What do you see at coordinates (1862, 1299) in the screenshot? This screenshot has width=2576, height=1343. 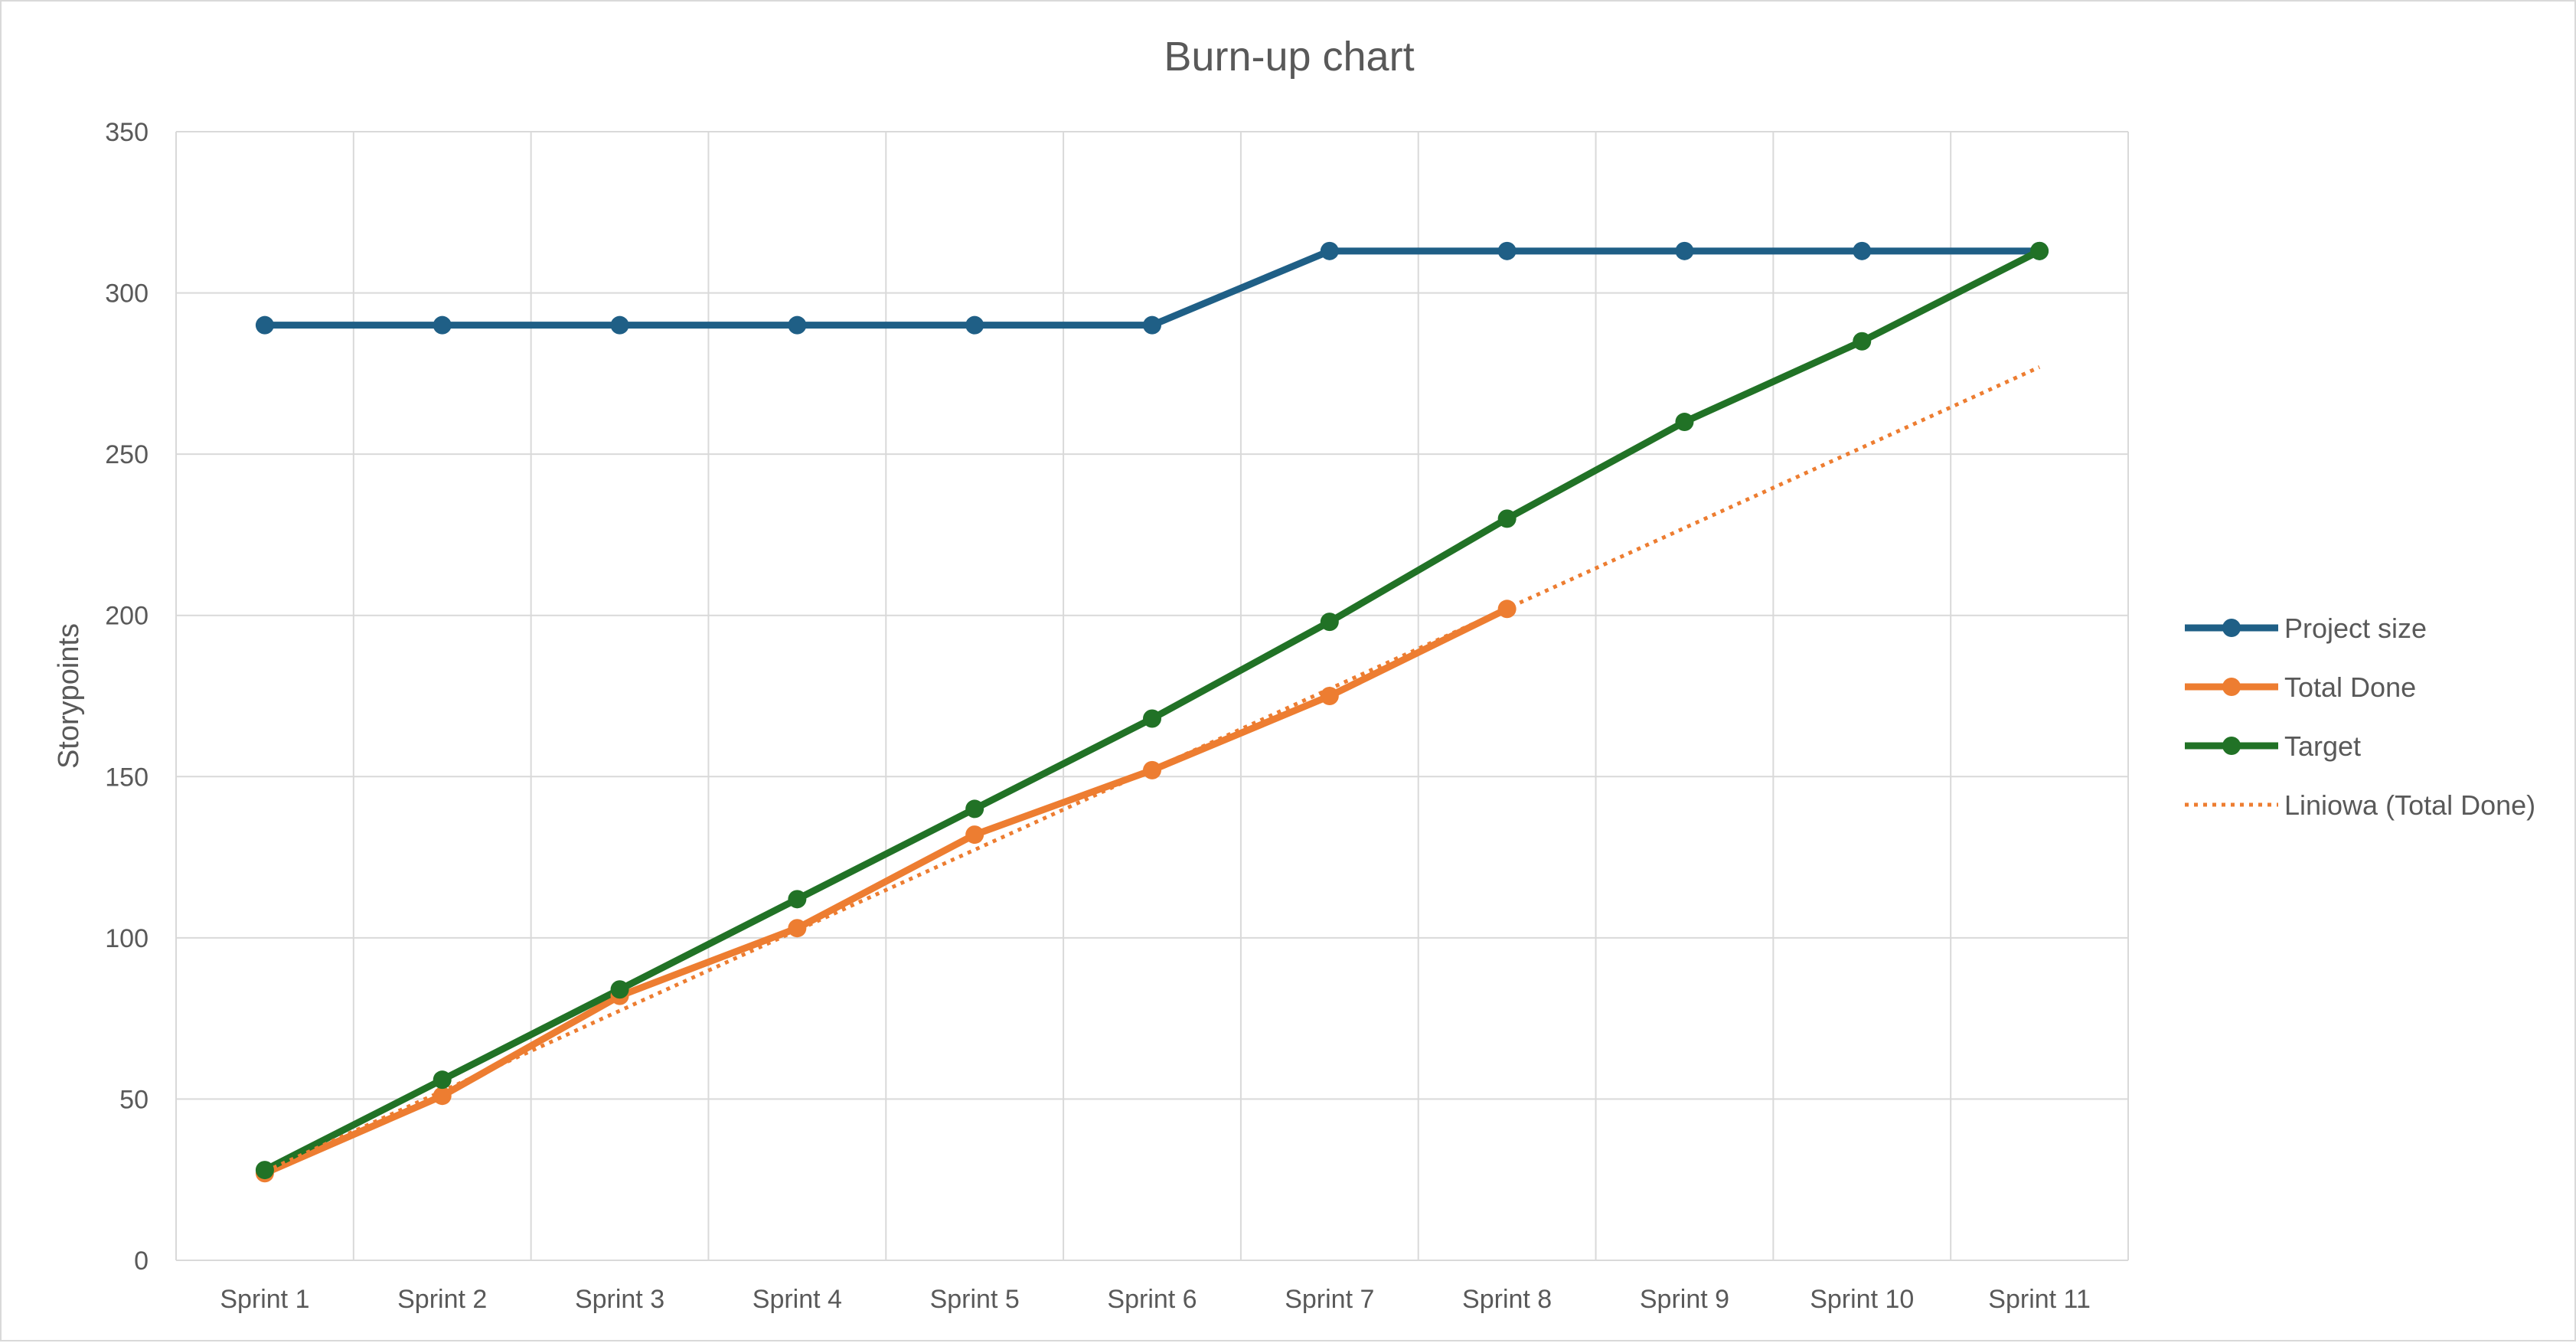 I see `x-tick-label: Sprint 10` at bounding box center [1862, 1299].